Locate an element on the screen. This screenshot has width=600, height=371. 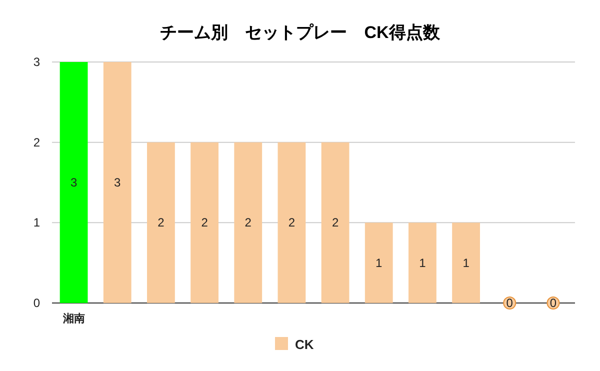
x-tick-label: 湘南 is located at coordinates (73, 318).